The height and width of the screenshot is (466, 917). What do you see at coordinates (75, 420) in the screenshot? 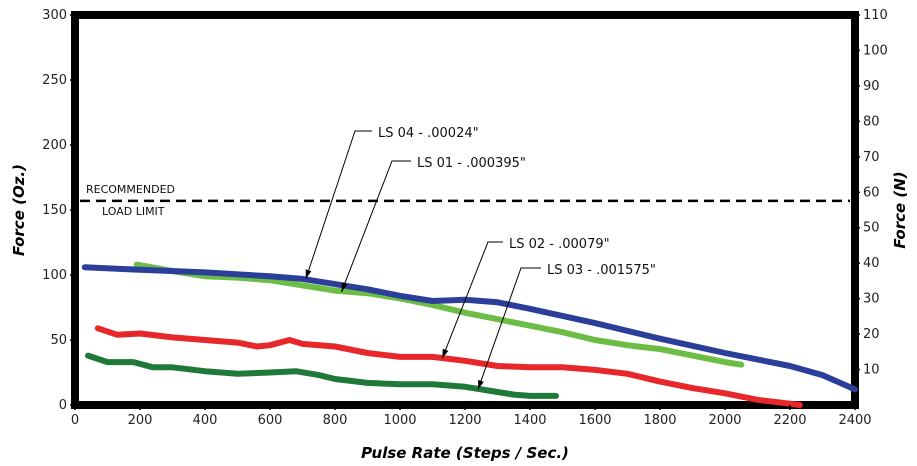
I see `x-tick-label: 0` at bounding box center [75, 420].